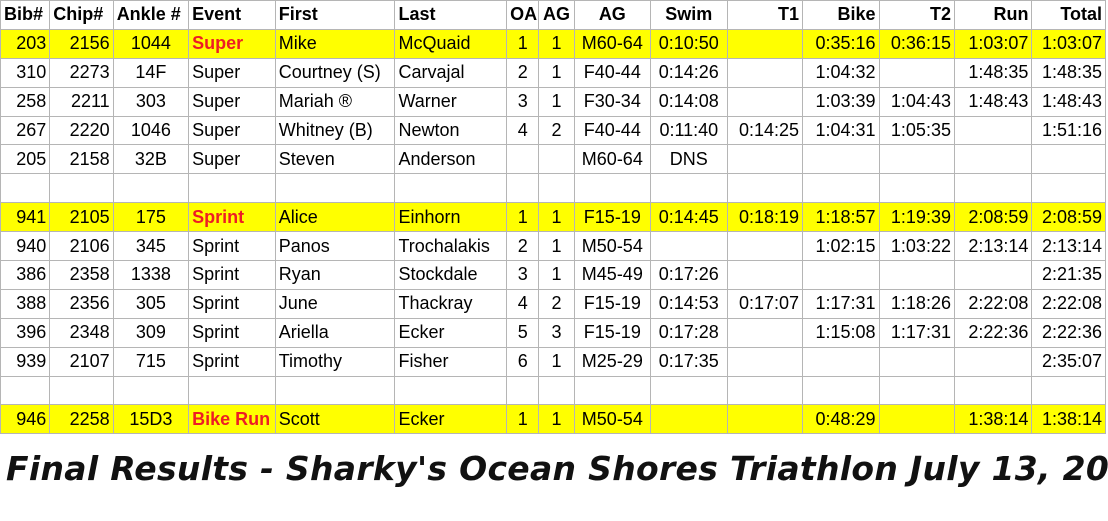 The image size is (1108, 521). Describe the element at coordinates (335, 303) in the screenshot. I see `cell-first: June` at that location.